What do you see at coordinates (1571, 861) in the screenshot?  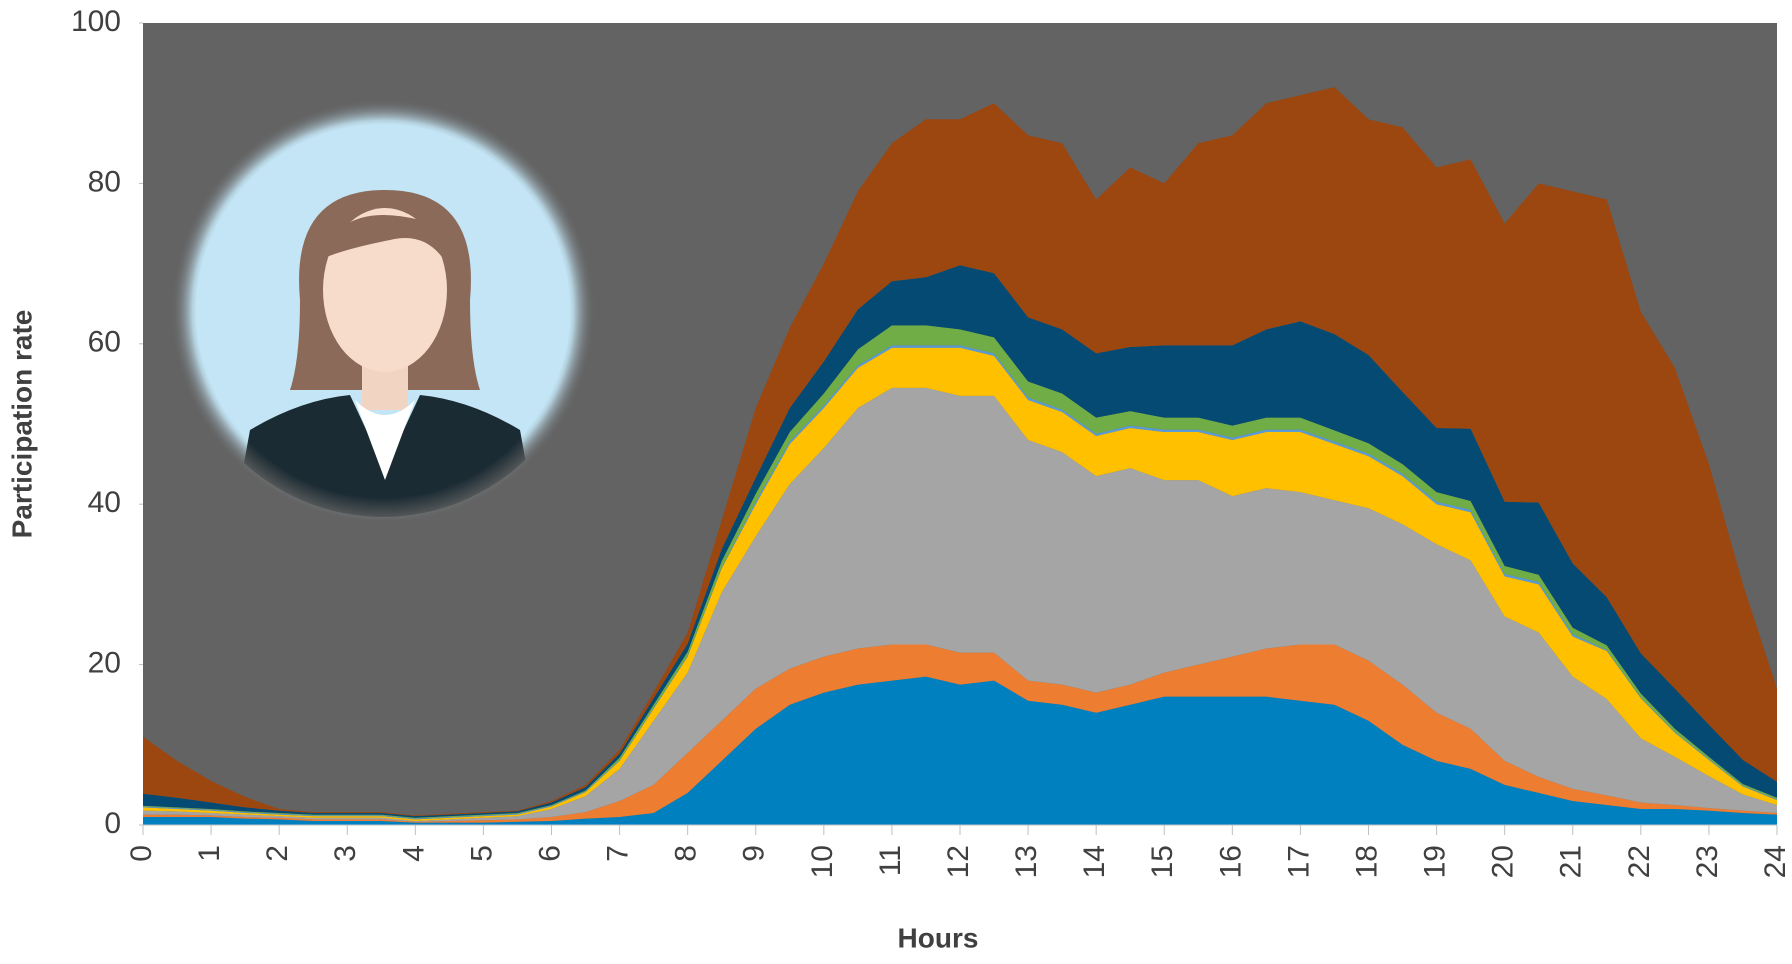 I see `x-tick-label: 21` at bounding box center [1571, 861].